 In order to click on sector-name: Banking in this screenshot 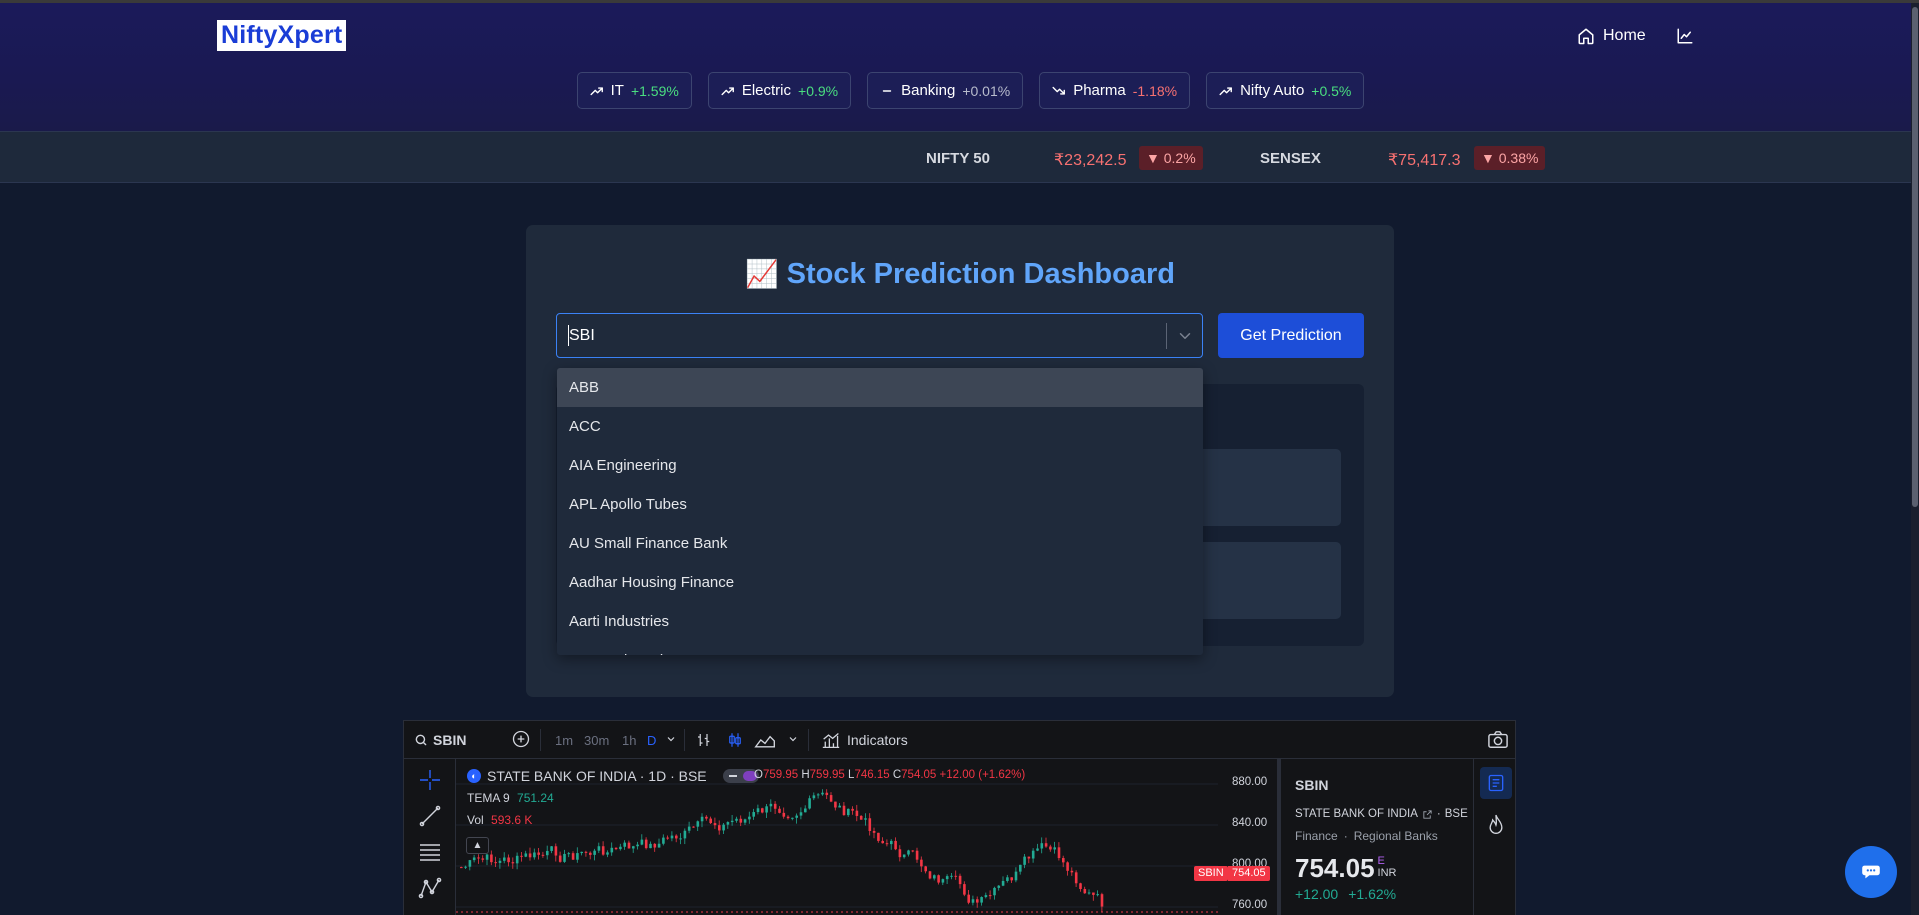, I will do `click(928, 90)`.